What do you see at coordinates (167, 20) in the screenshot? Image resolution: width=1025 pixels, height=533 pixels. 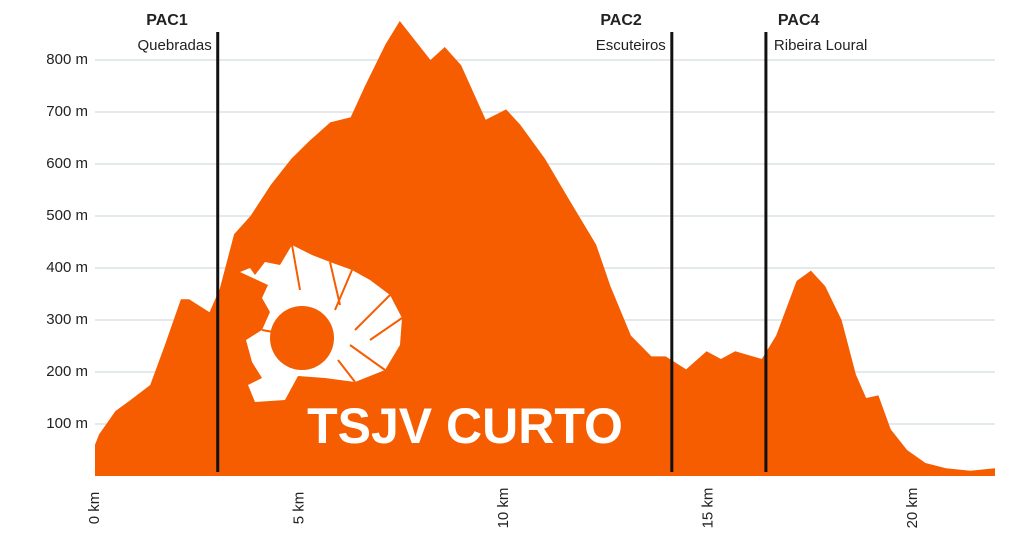 I see `checkpoint-label: PAC1` at bounding box center [167, 20].